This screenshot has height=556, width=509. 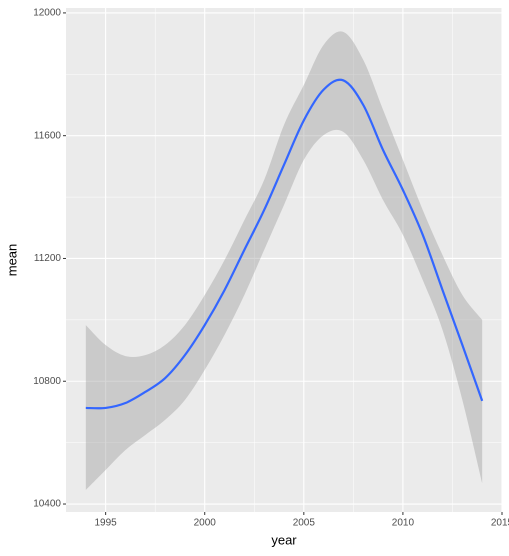 I want to click on x-tick-label: 2010, so click(x=403, y=523).